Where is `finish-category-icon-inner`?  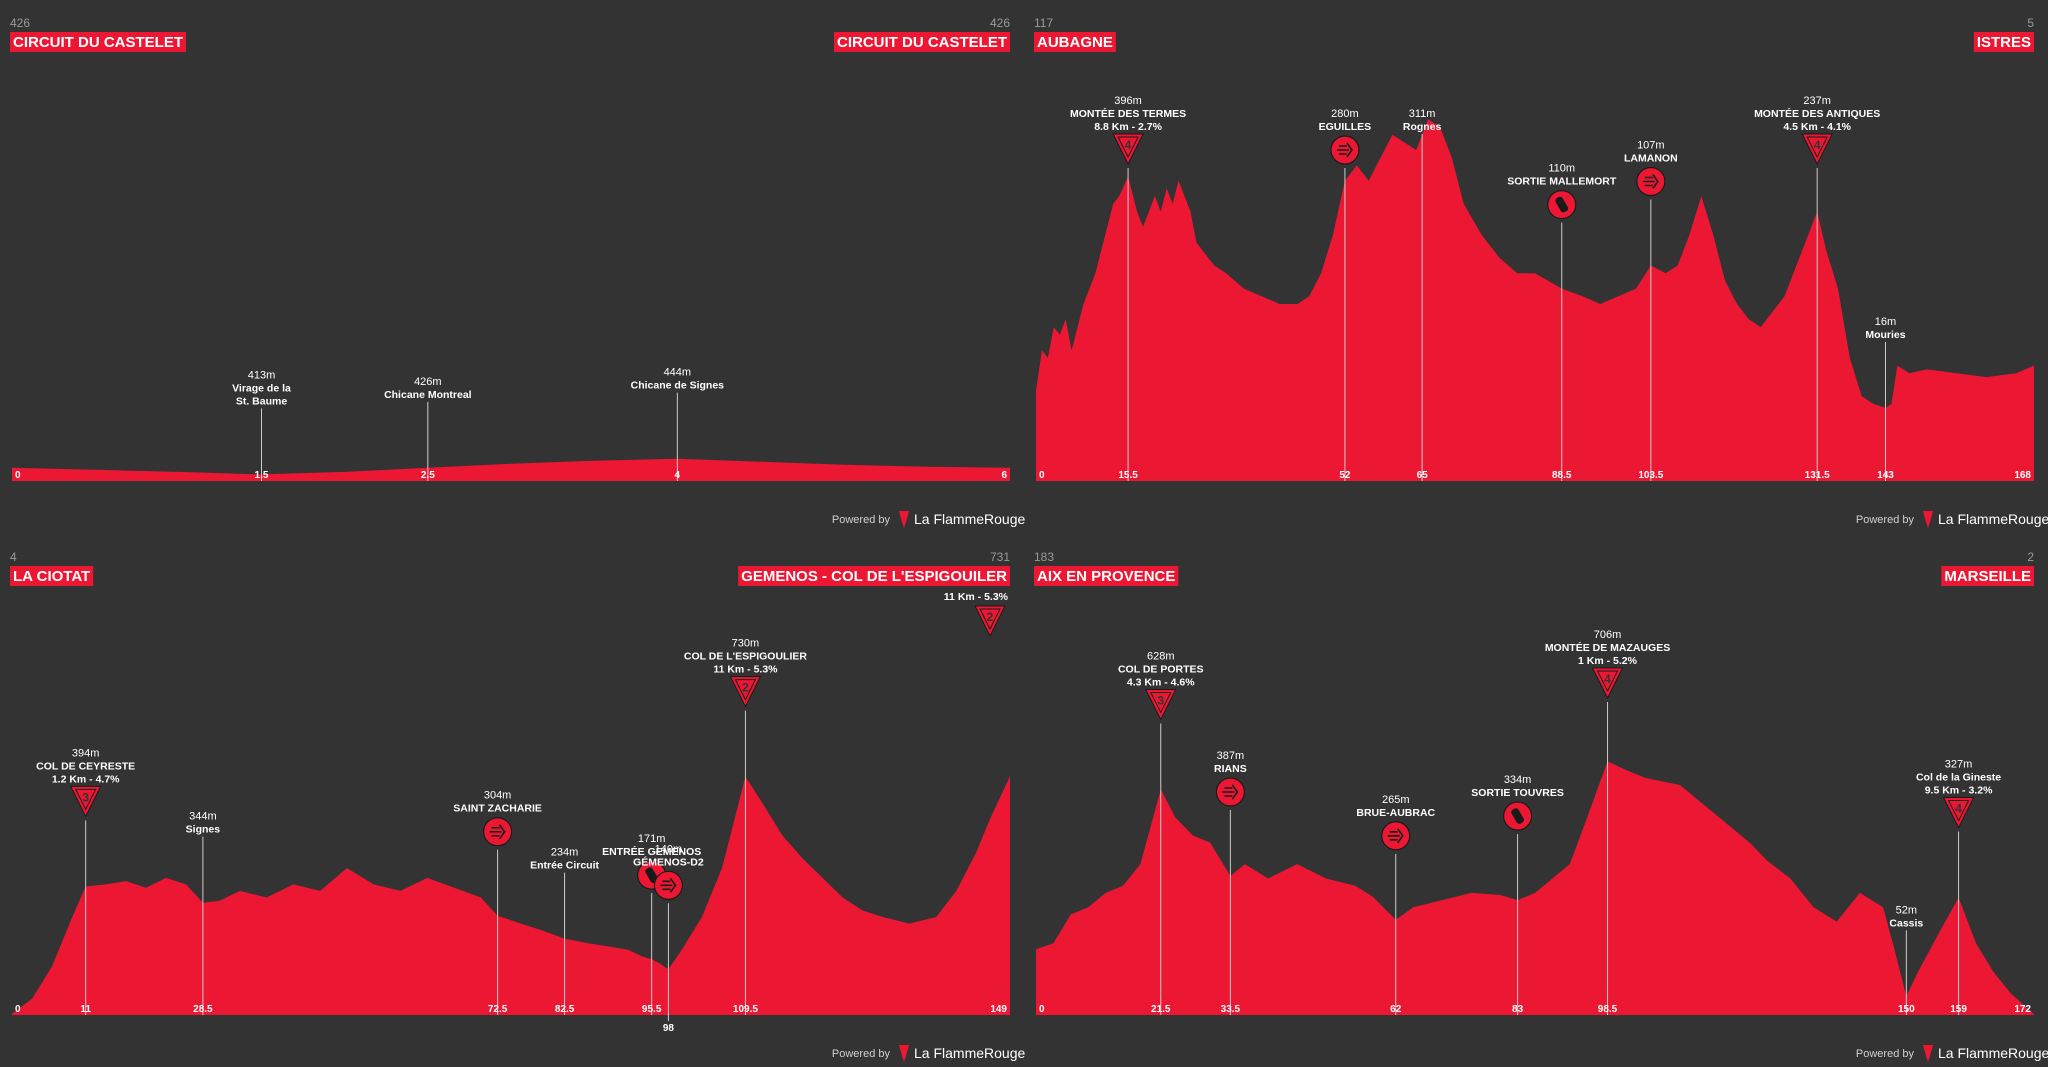 finish-category-icon-inner is located at coordinates (990, 619).